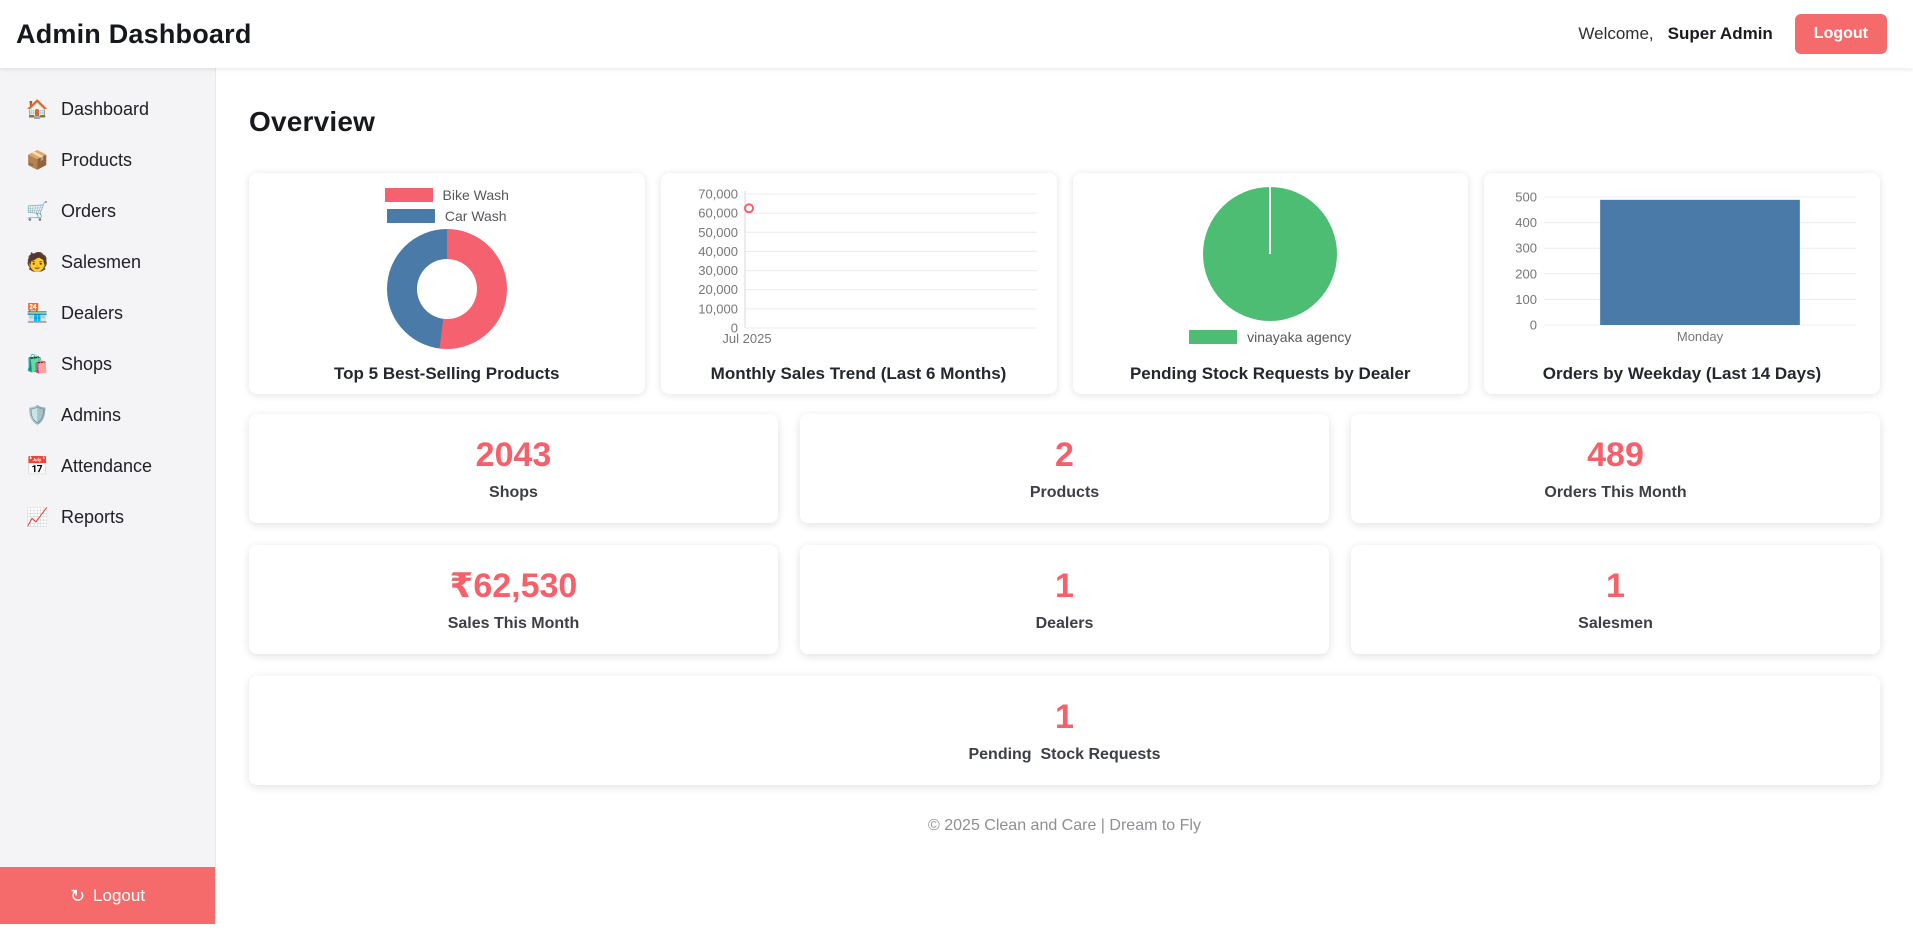 The image size is (1913, 936). I want to click on svg-text: 300, so click(1526, 248).